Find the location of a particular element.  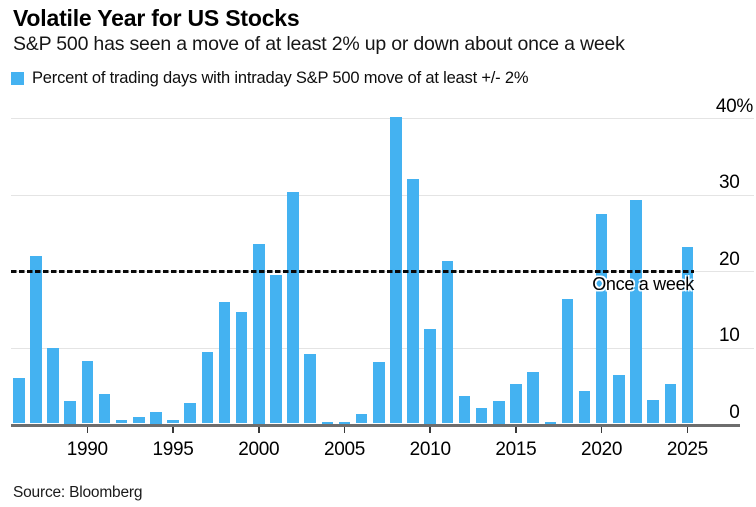

bar-2018 is located at coordinates (567, 361).